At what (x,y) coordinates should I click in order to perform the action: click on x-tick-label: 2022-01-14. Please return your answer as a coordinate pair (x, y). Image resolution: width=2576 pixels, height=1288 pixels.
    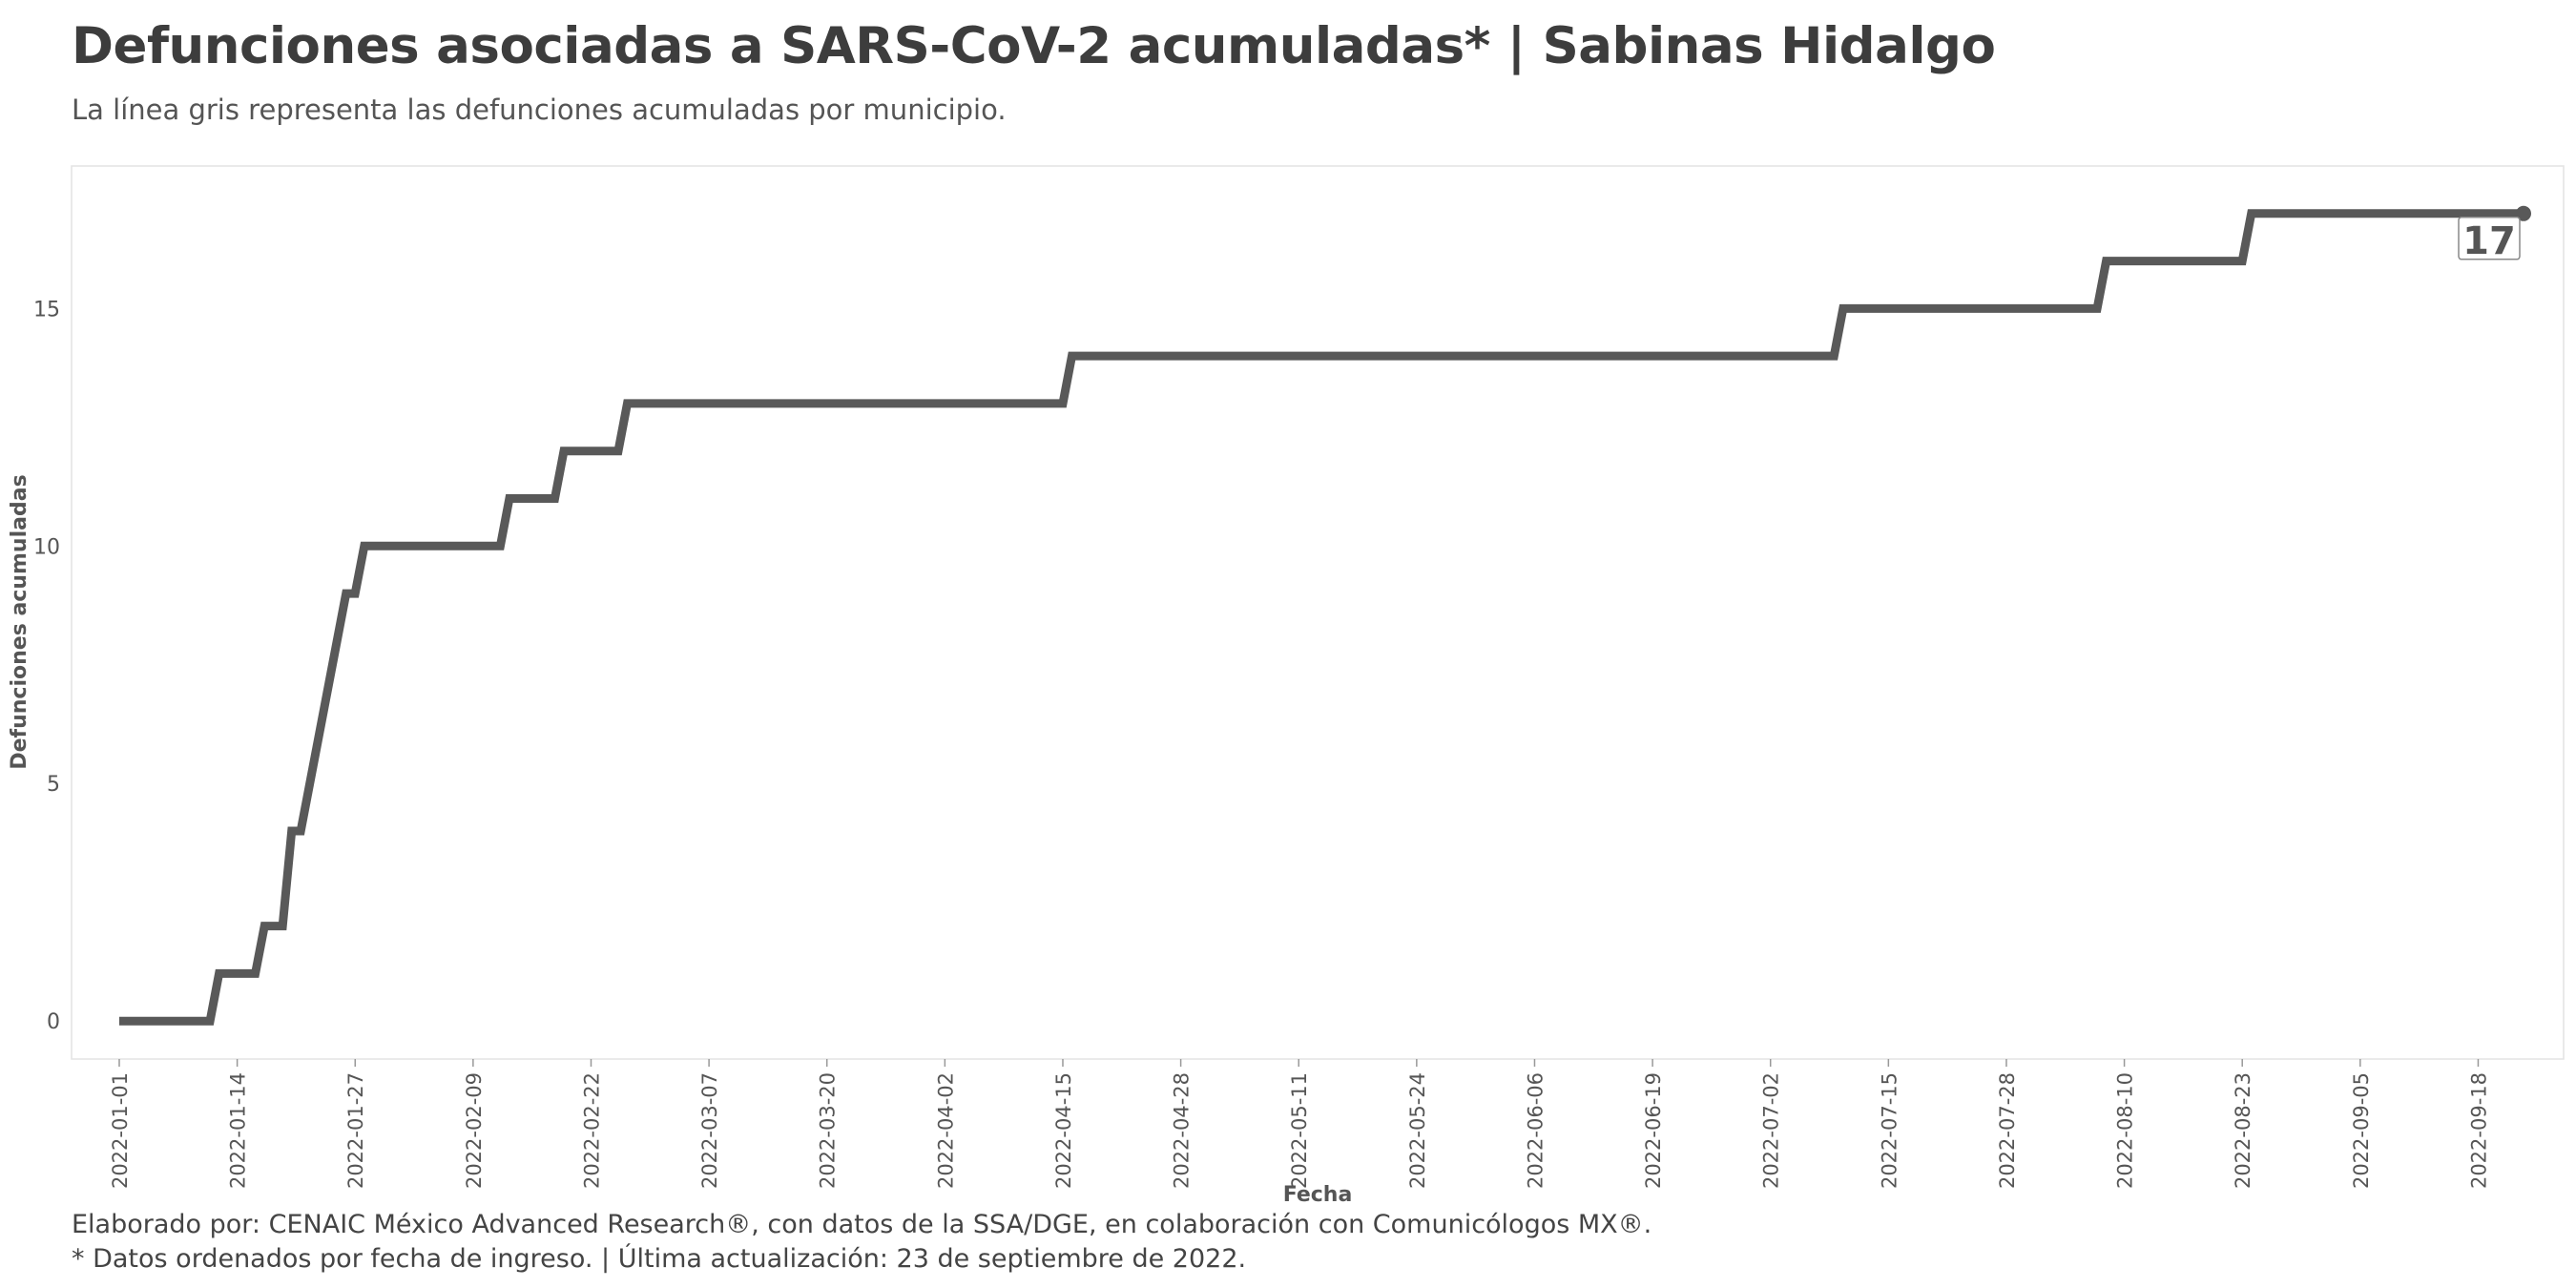
    Looking at the image, I should click on (238, 1130).